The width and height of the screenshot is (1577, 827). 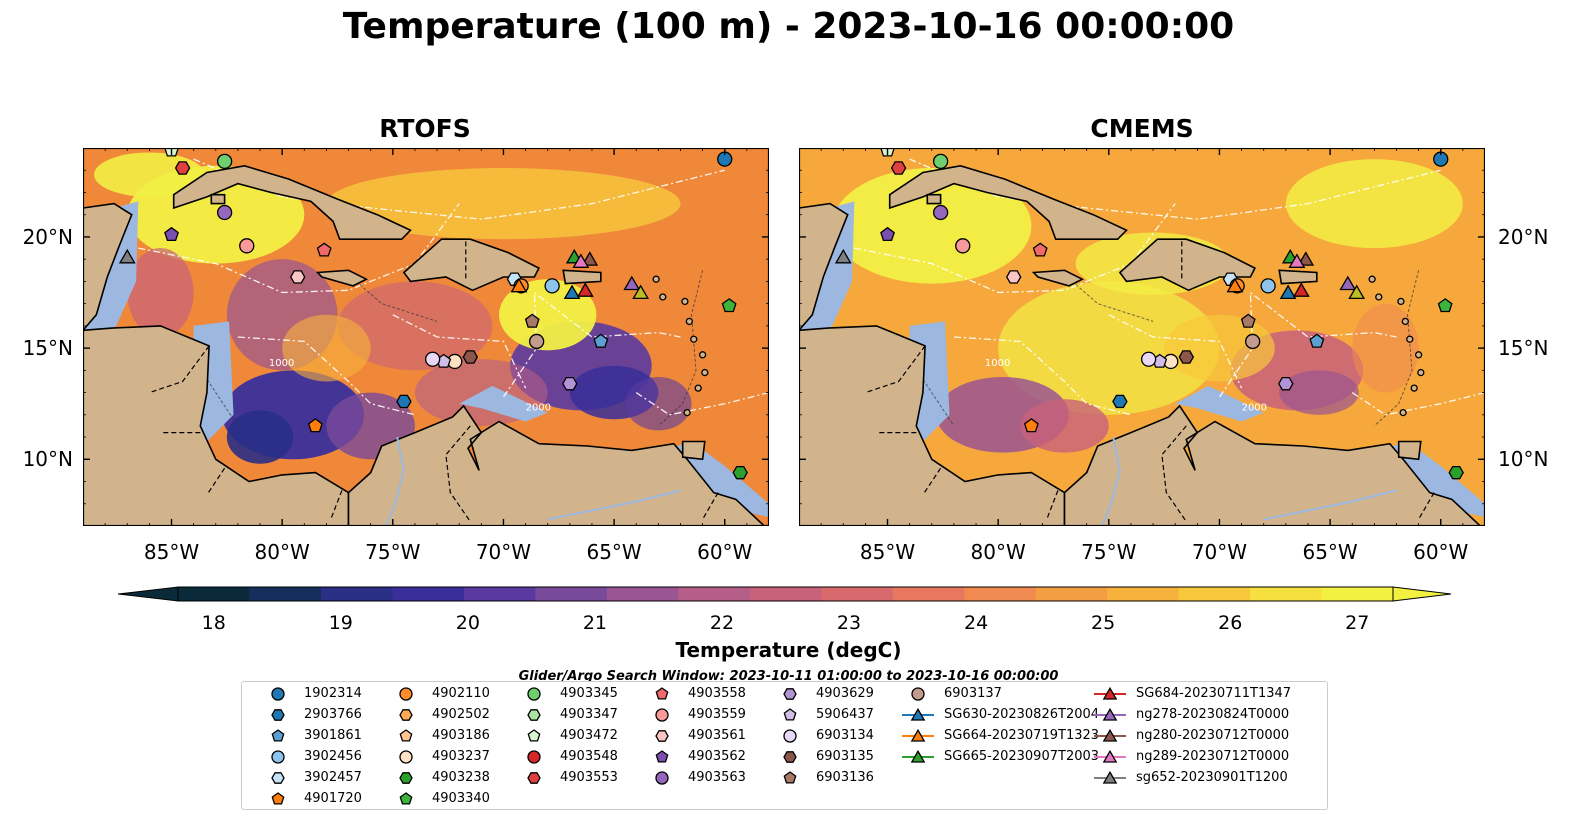 I want to click on land-hispaniola, so click(x=1187, y=265).